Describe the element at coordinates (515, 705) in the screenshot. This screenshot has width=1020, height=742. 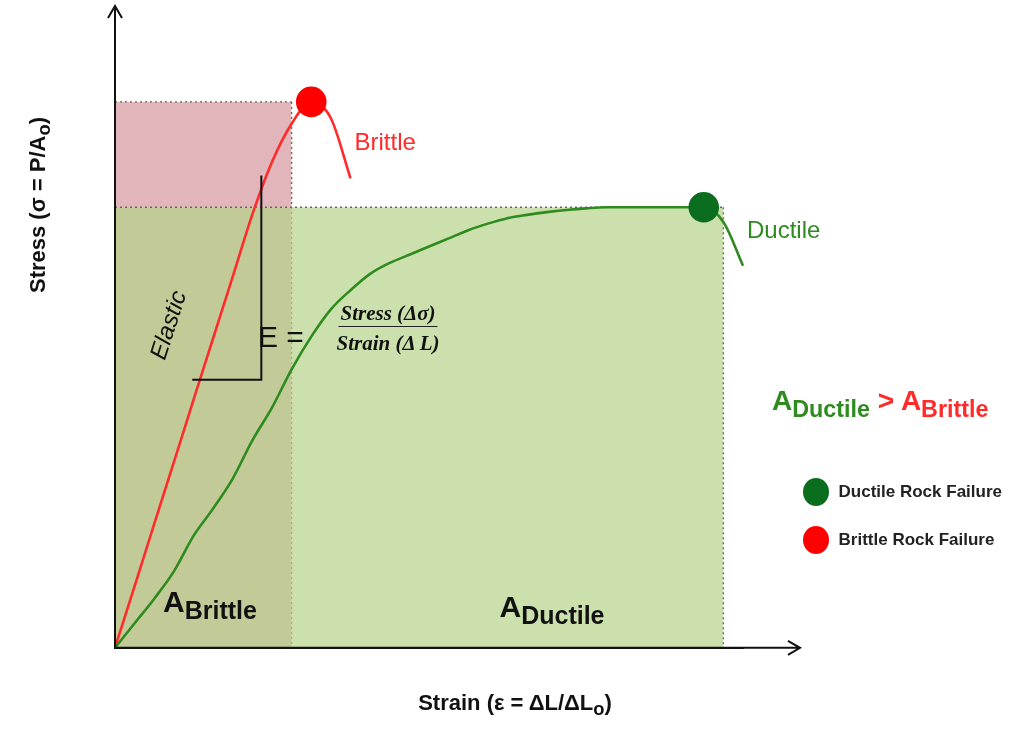
I see `x-axis-title: Strain (ε = ΔL/ΔL$_{o}$)` at that location.